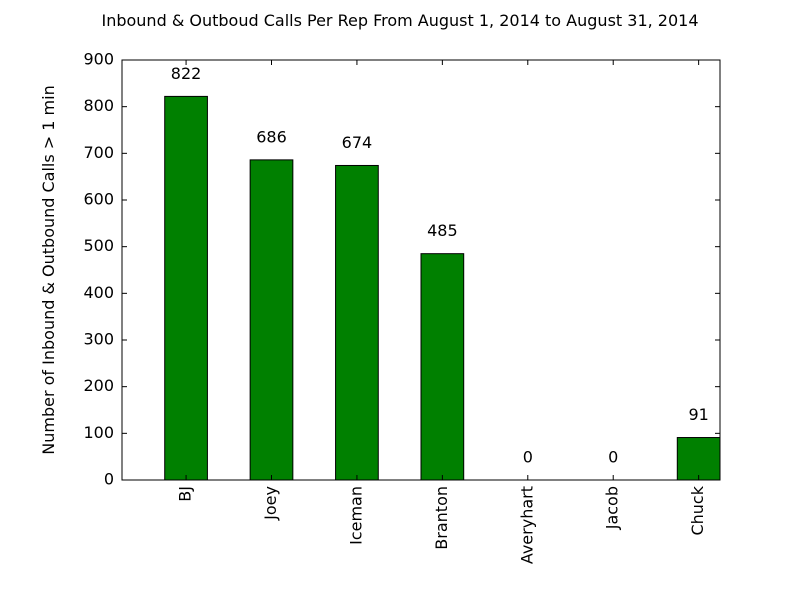 The height and width of the screenshot is (604, 800). Describe the element at coordinates (355, 515) in the screenshot. I see `x-tick-label-iceman: Iceman` at that location.